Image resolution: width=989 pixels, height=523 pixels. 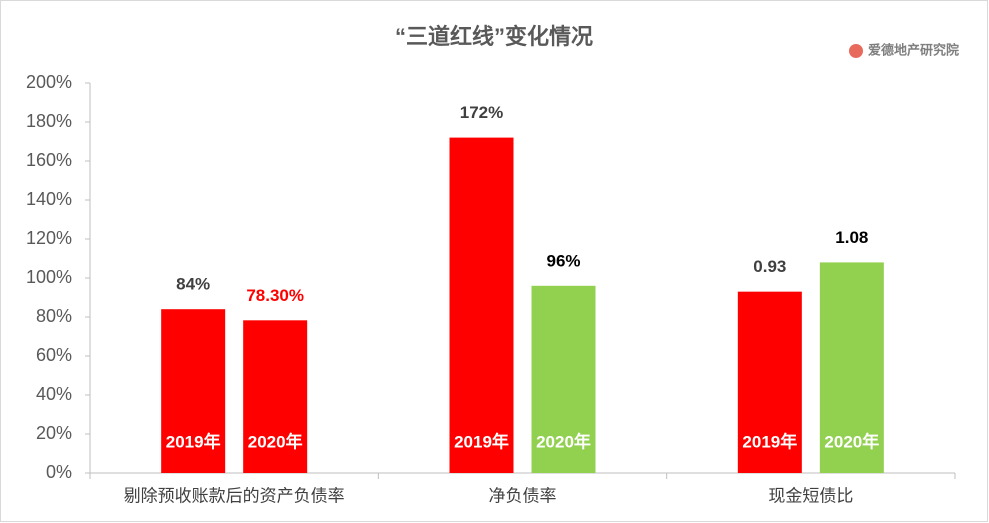 What do you see at coordinates (59, 472) in the screenshot?
I see `y-tick-label: 0%` at bounding box center [59, 472].